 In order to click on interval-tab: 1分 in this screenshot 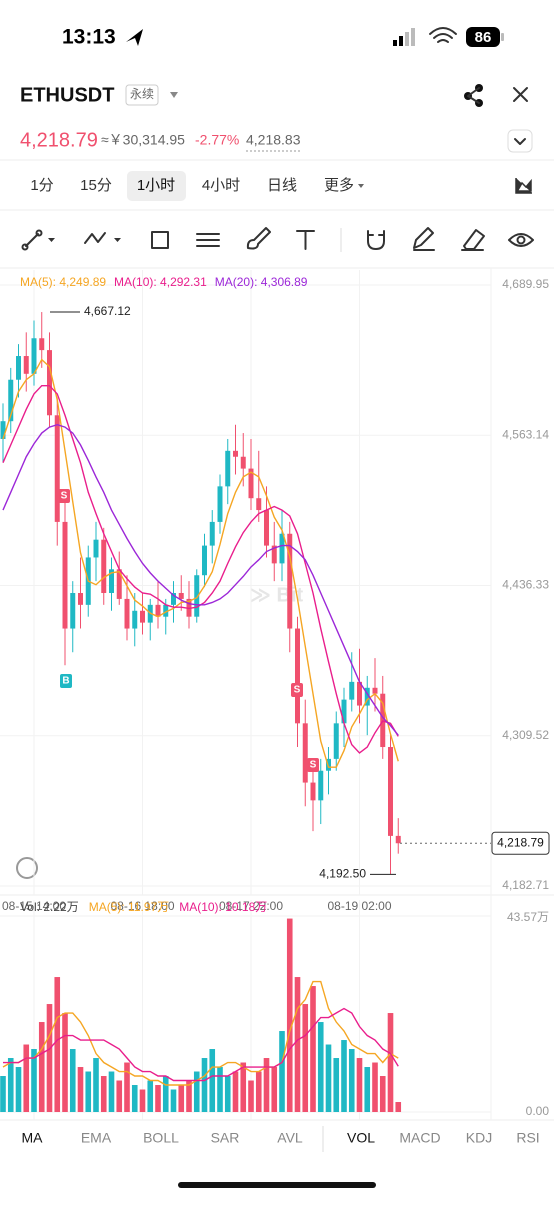, I will do `click(41, 185)`.